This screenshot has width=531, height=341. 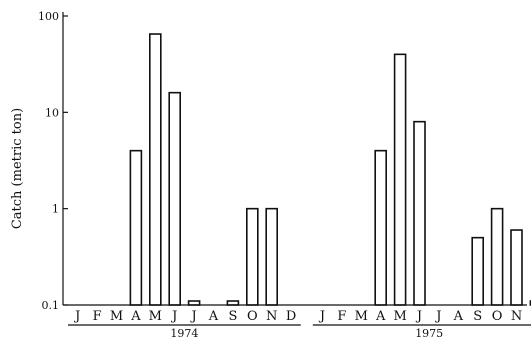 I want to click on x-tick-label: D, so click(x=291, y=316).